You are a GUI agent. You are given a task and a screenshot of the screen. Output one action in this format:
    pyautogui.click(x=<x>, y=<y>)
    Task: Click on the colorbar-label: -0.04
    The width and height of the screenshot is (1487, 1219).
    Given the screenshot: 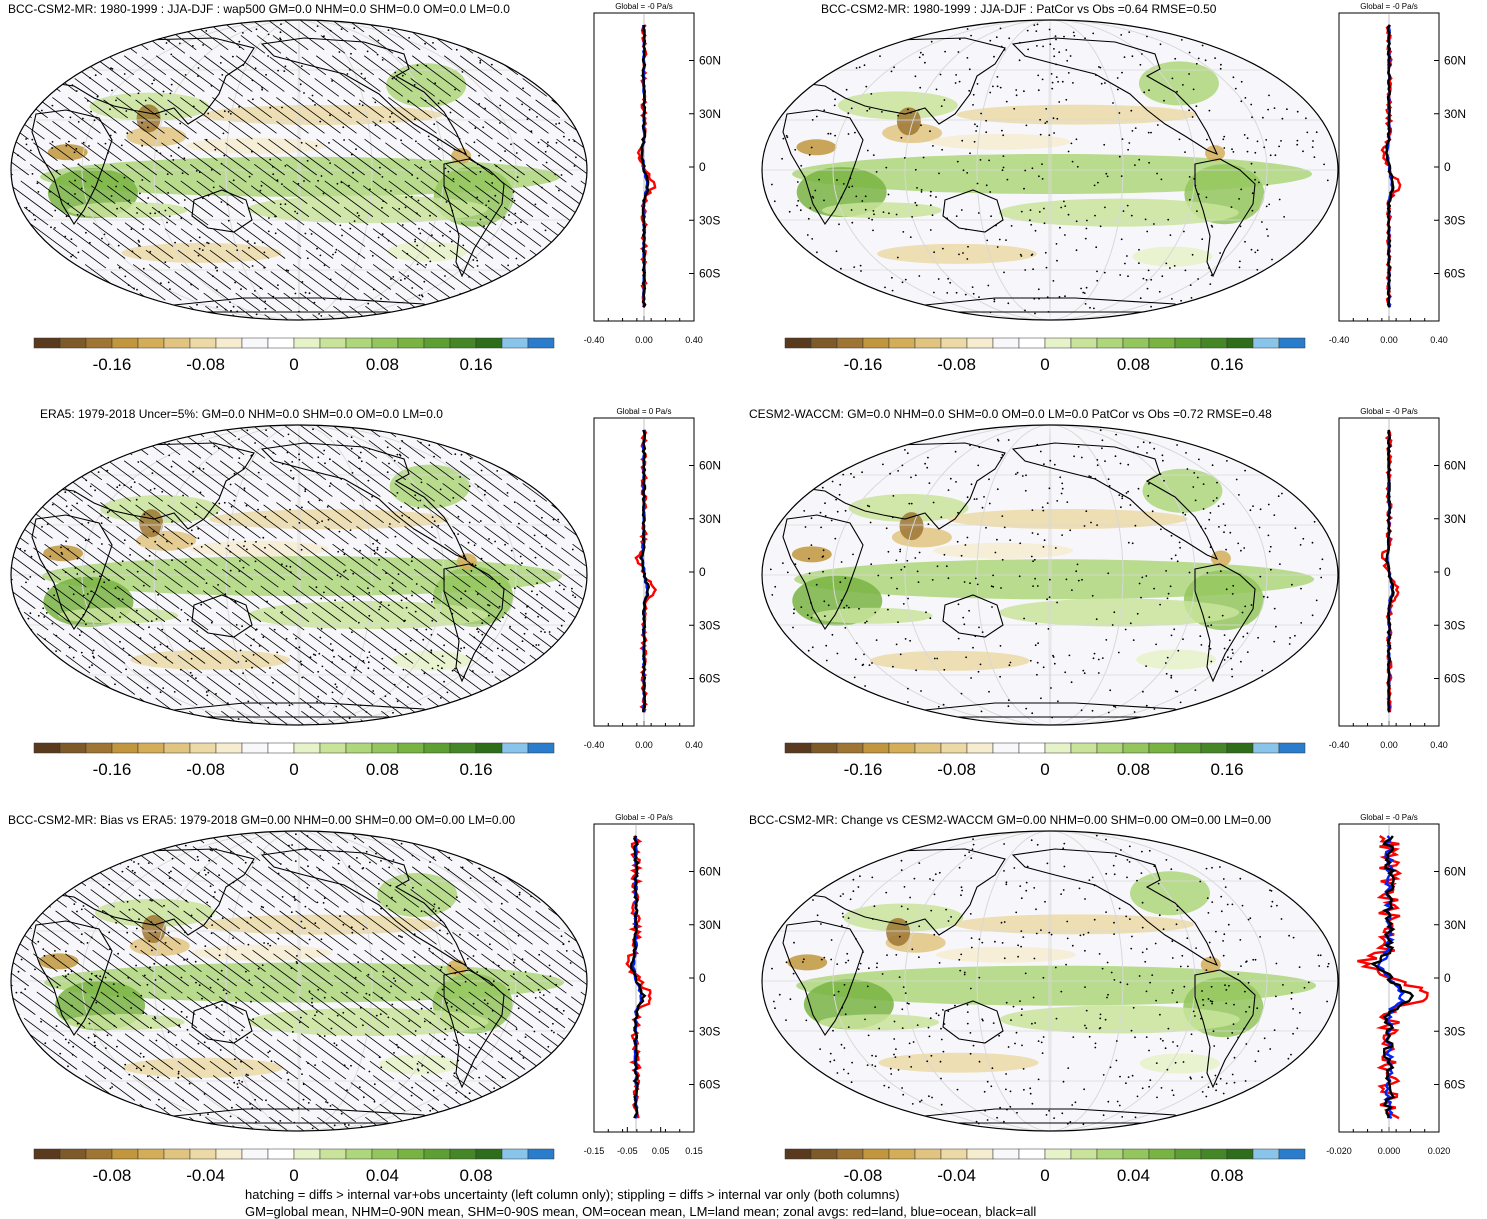 What is the action you would take?
    pyautogui.click(x=205, y=1175)
    